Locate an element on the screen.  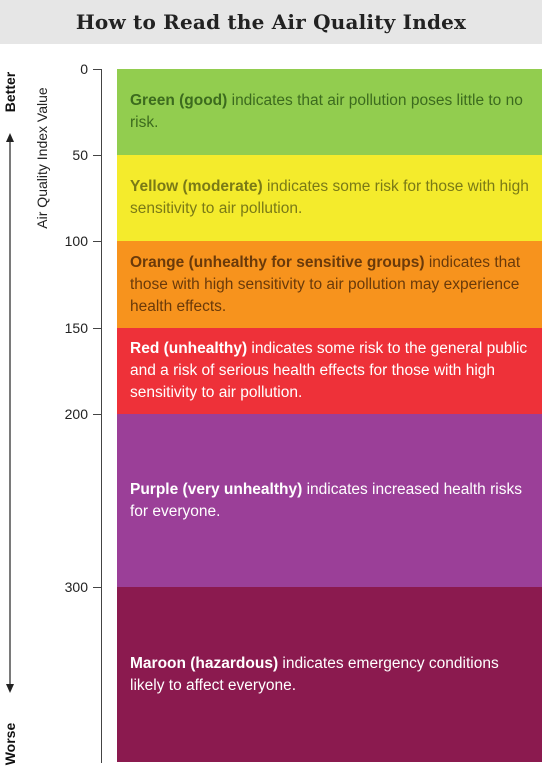
band-name: Red (unhealthy) is located at coordinates (189, 348).